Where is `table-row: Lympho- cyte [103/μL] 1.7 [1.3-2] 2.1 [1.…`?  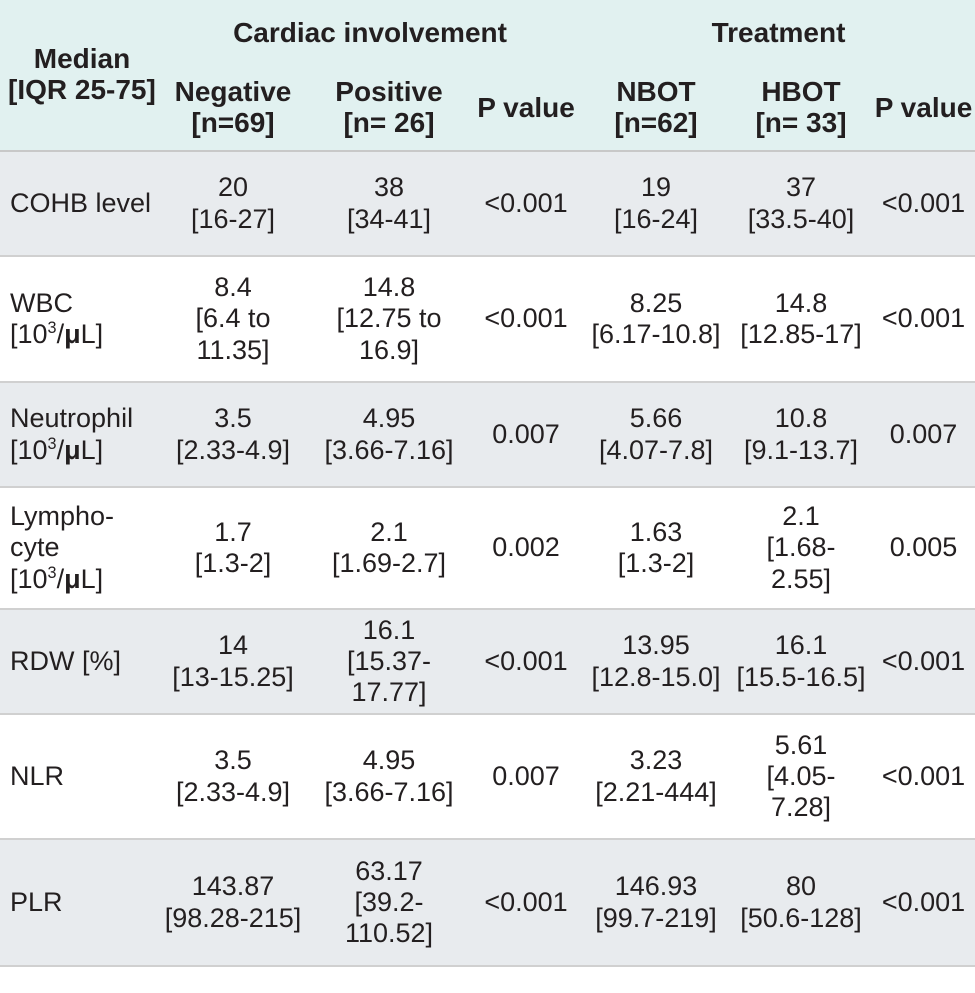 table-row: Lympho- cyte [103/μL] 1.7 [1.3-2] 2.1 [1.… is located at coordinates (487, 548).